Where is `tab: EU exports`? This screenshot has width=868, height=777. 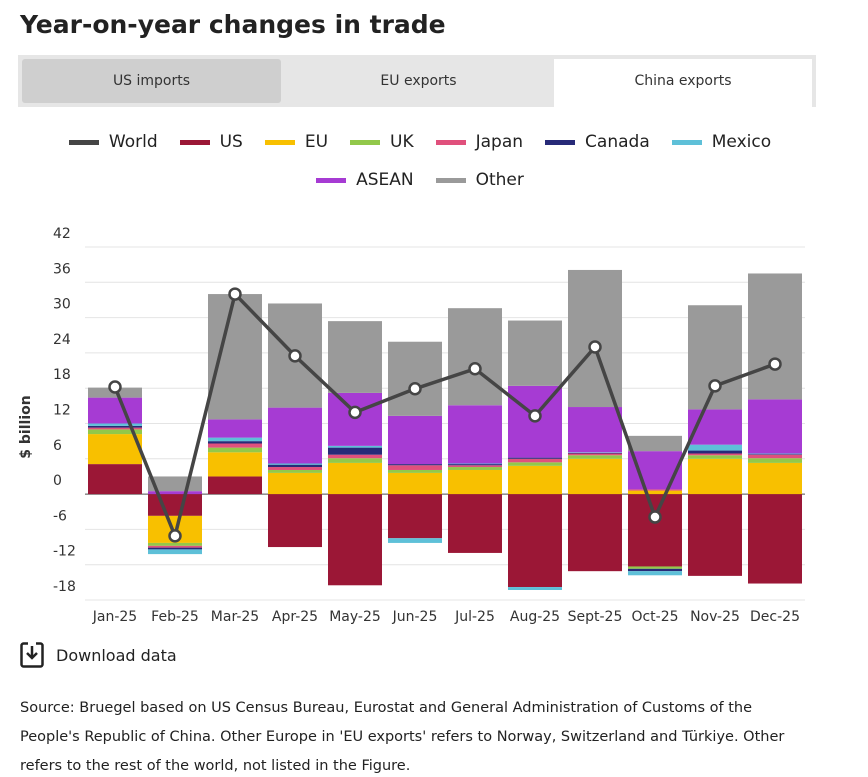 tab: EU exports is located at coordinates (418, 81).